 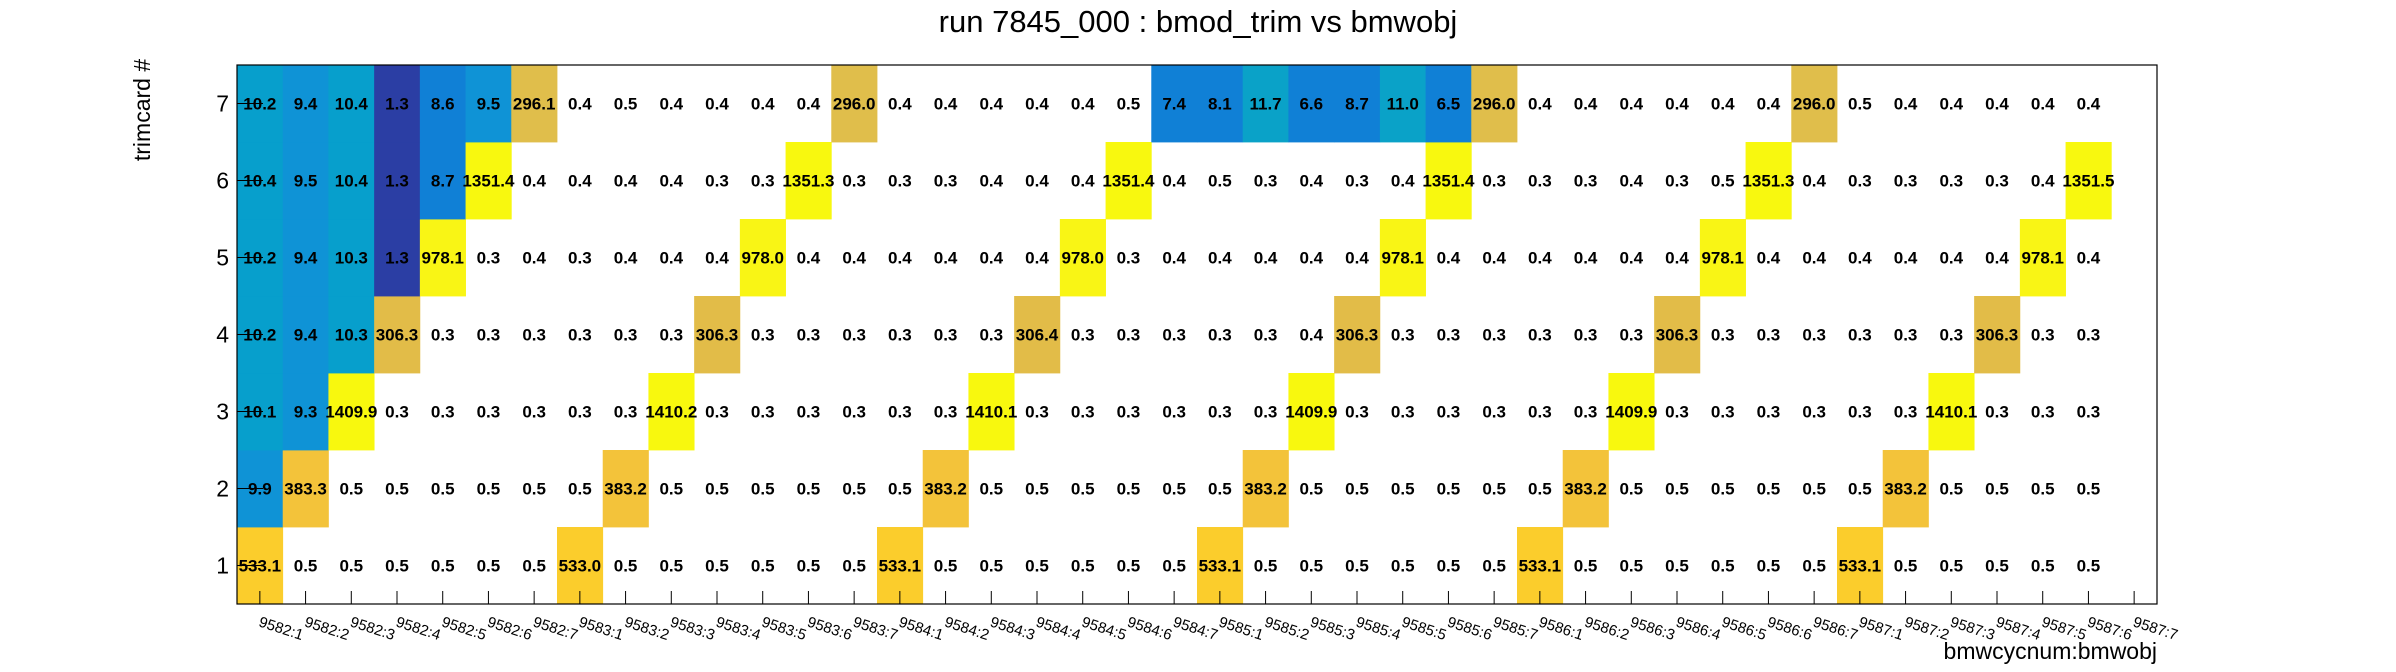 What do you see at coordinates (991, 412) in the screenshot?
I see `cell-value-label: 1410.1` at bounding box center [991, 412].